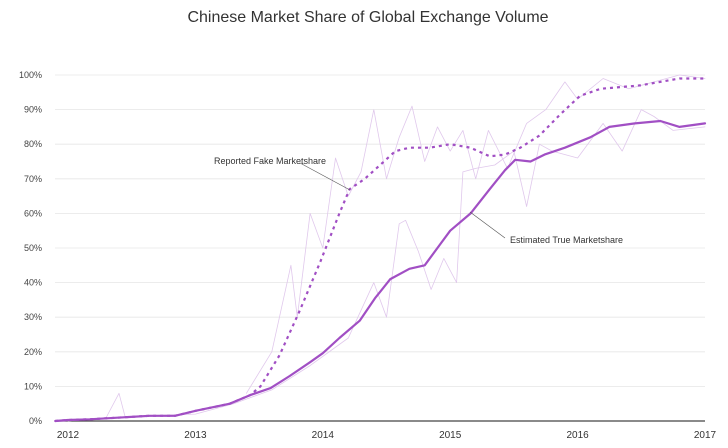 The width and height of the screenshot is (728, 448). I want to click on annotation-true: Estimated True Marketshare, so click(566, 240).